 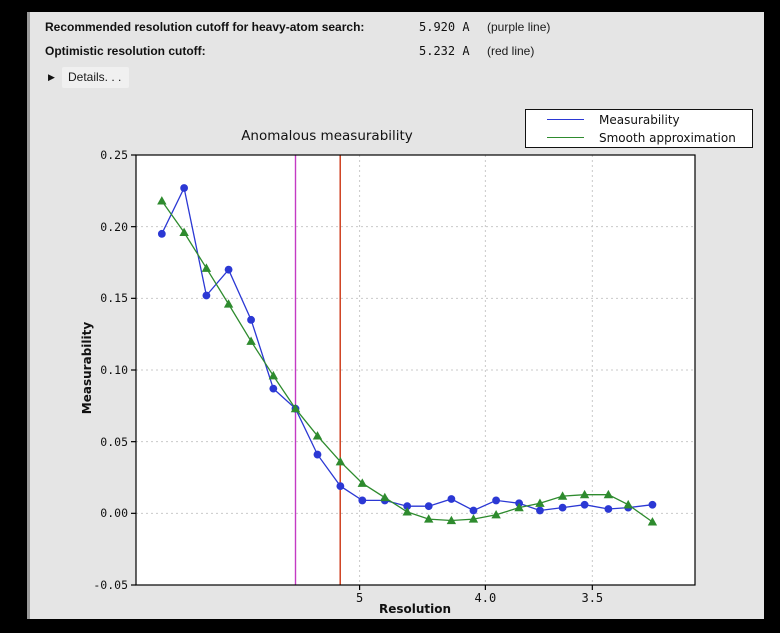 What do you see at coordinates (114, 441) in the screenshot?
I see `y-tick-label: 0.05` at bounding box center [114, 441].